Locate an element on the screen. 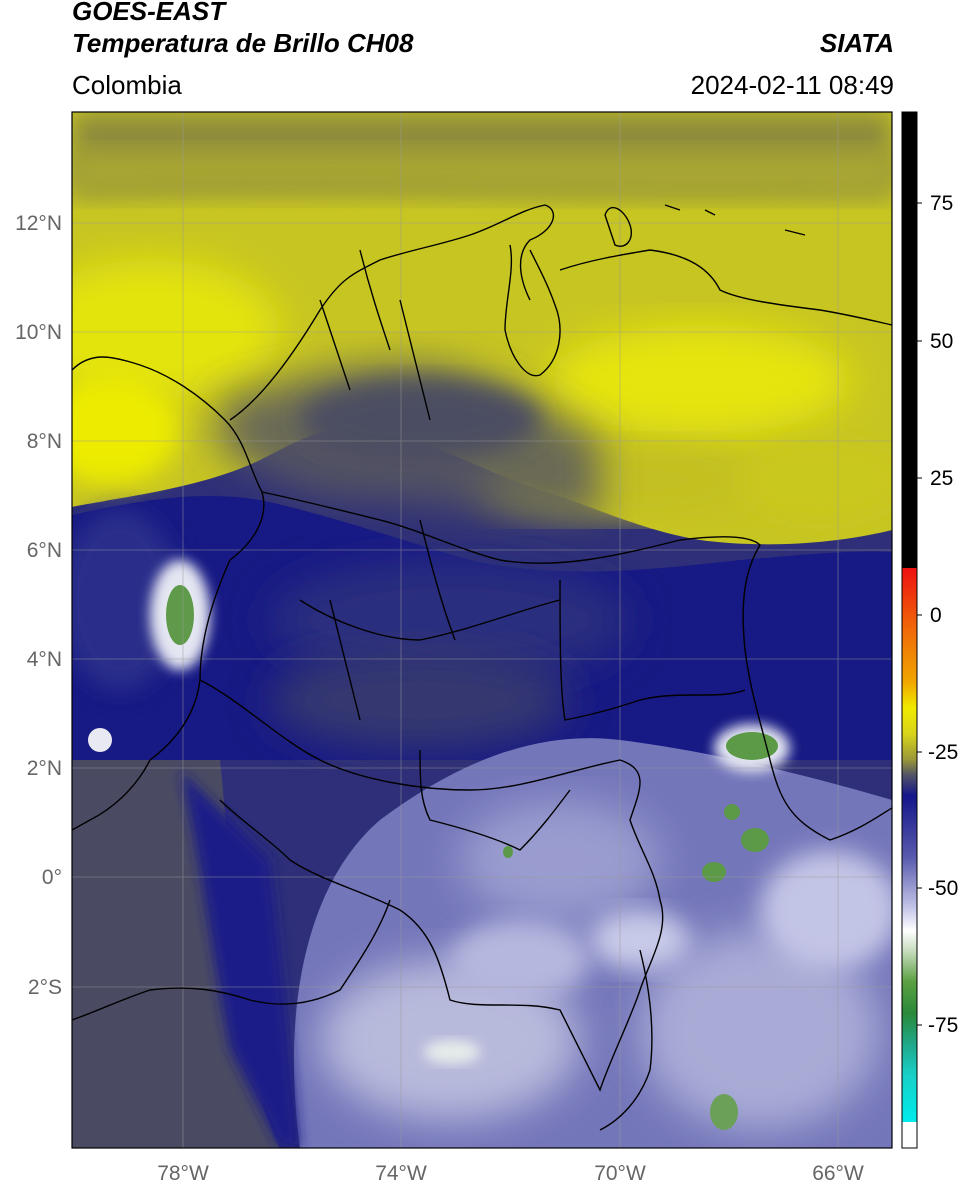 This screenshot has width=966, height=1190. lat-tick-label: 6°N is located at coordinates (44, 550).